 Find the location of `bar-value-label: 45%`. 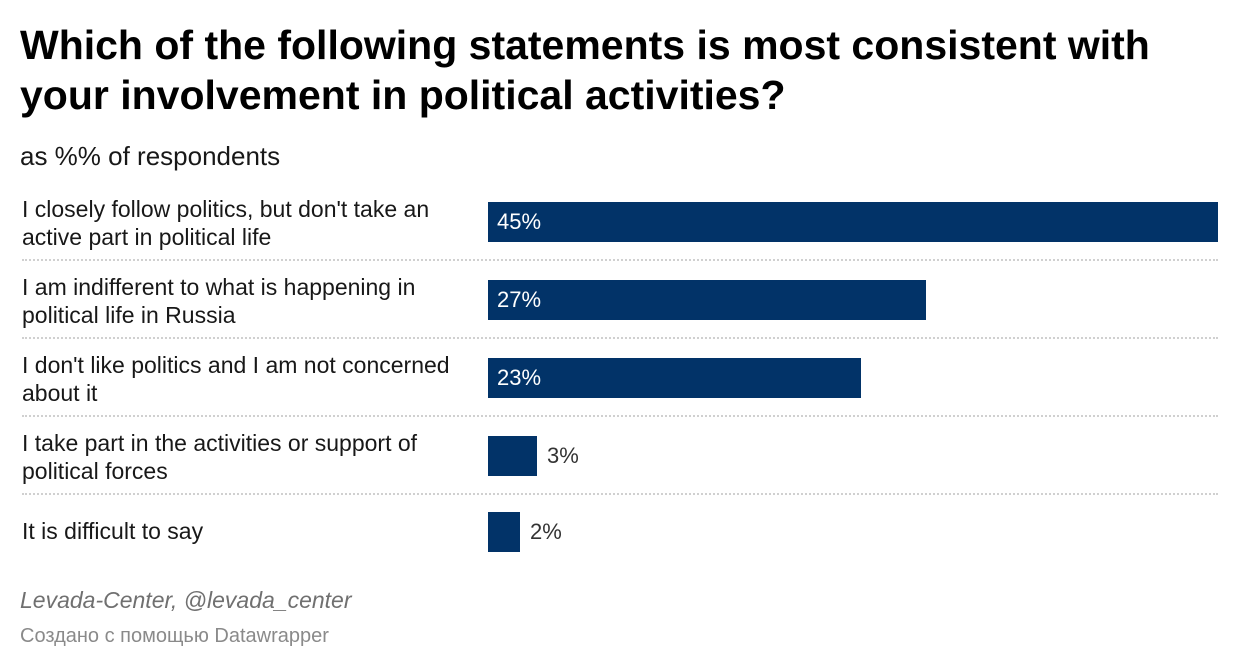

bar-value-label: 45% is located at coordinates (519, 221).